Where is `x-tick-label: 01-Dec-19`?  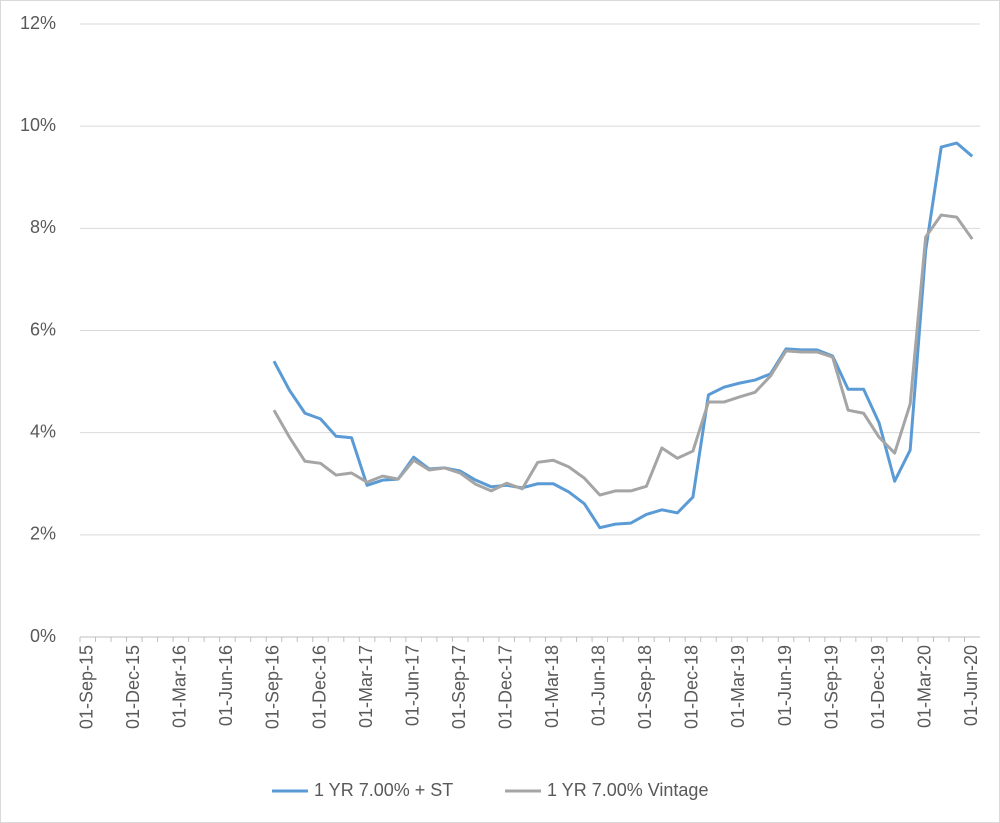
x-tick-label: 01-Dec-19 is located at coordinates (878, 687).